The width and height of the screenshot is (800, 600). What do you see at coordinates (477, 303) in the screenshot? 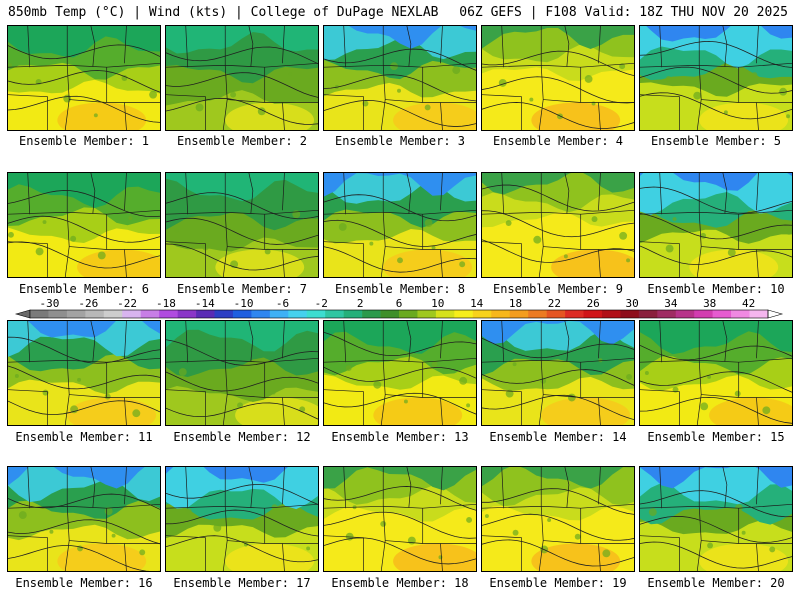
I see `colorbar-tick-label: 14` at bounding box center [477, 303].